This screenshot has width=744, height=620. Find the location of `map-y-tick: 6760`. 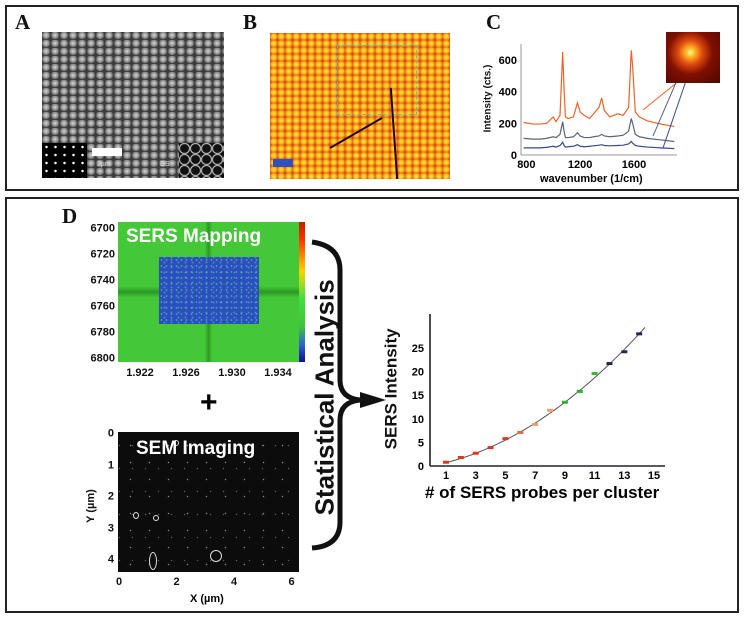

map-y-tick: 6760 is located at coordinates (102, 306).